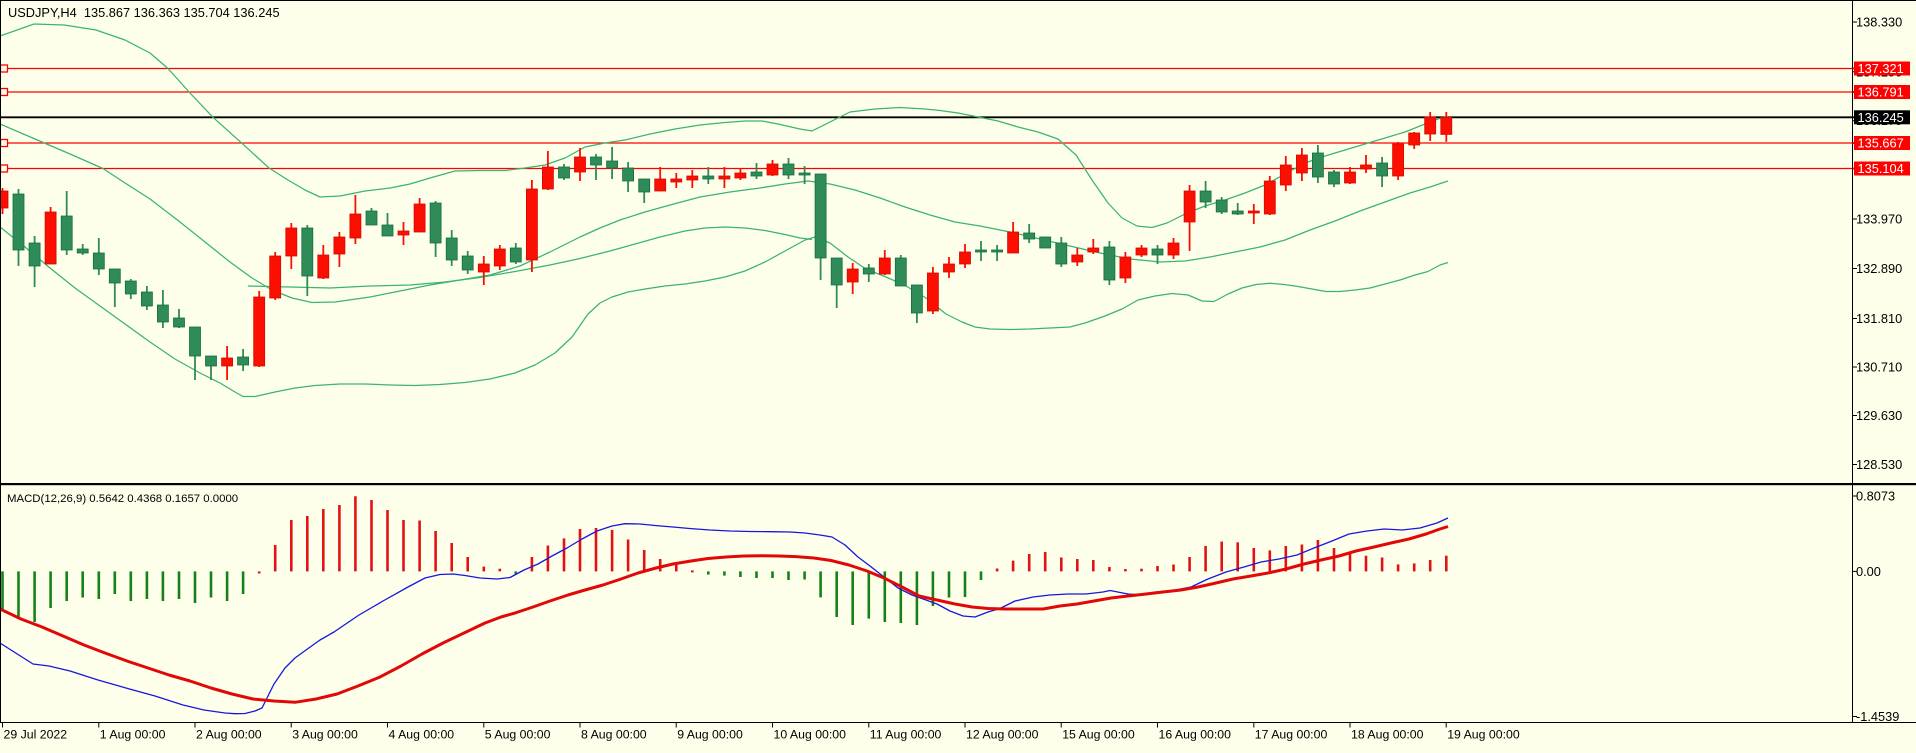 This screenshot has height=753, width=1916. What do you see at coordinates (325, 735) in the screenshot?
I see `svg-text: 3 Aug 00:00` at bounding box center [325, 735].